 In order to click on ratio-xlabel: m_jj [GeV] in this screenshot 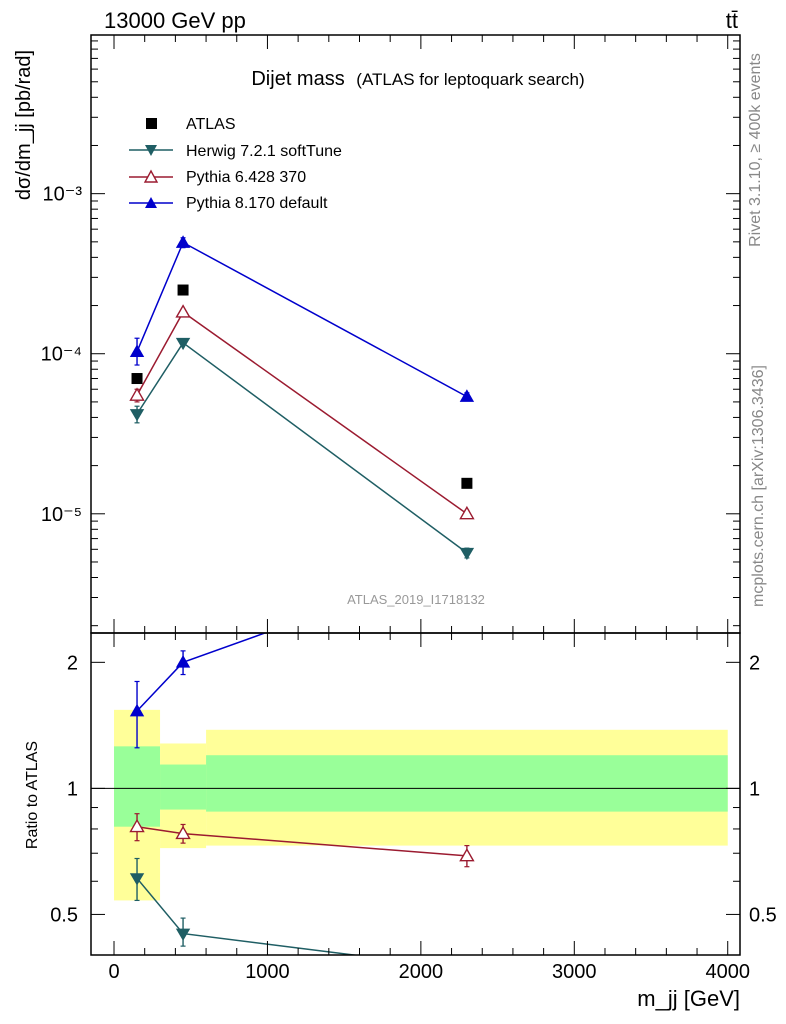, I will do `click(688, 998)`.